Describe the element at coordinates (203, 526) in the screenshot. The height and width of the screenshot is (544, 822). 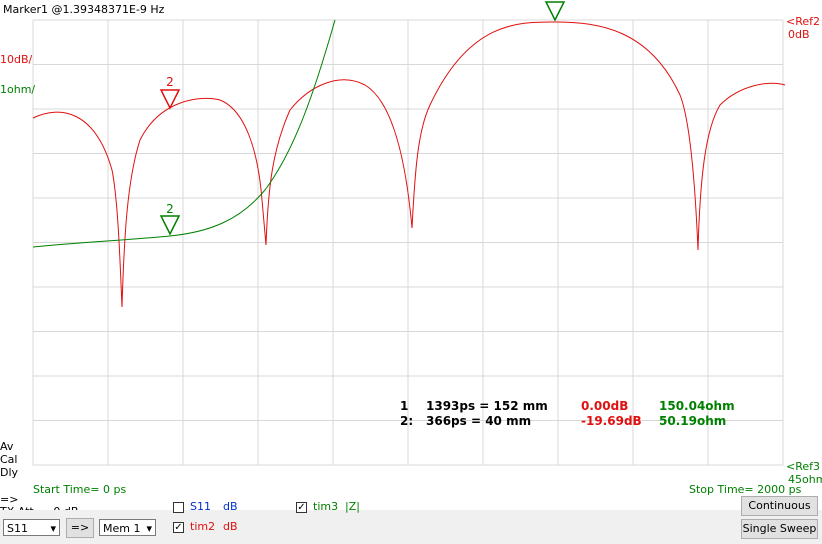
I see `label: tim2` at that location.